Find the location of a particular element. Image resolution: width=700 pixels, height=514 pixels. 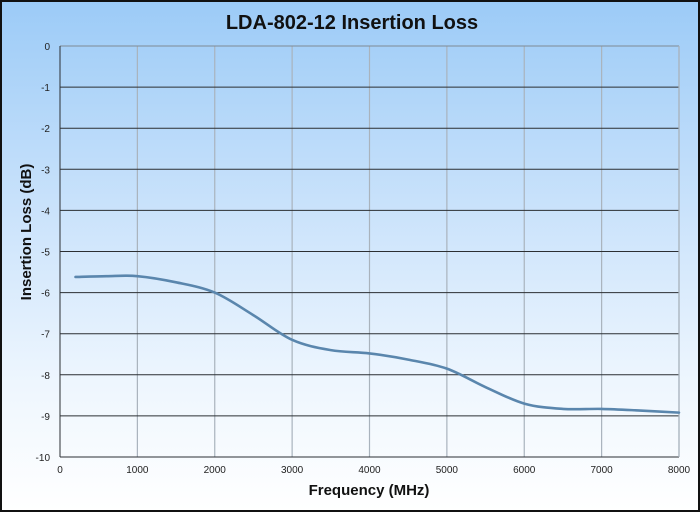

y-tick-label: -7 is located at coordinates (45, 335).